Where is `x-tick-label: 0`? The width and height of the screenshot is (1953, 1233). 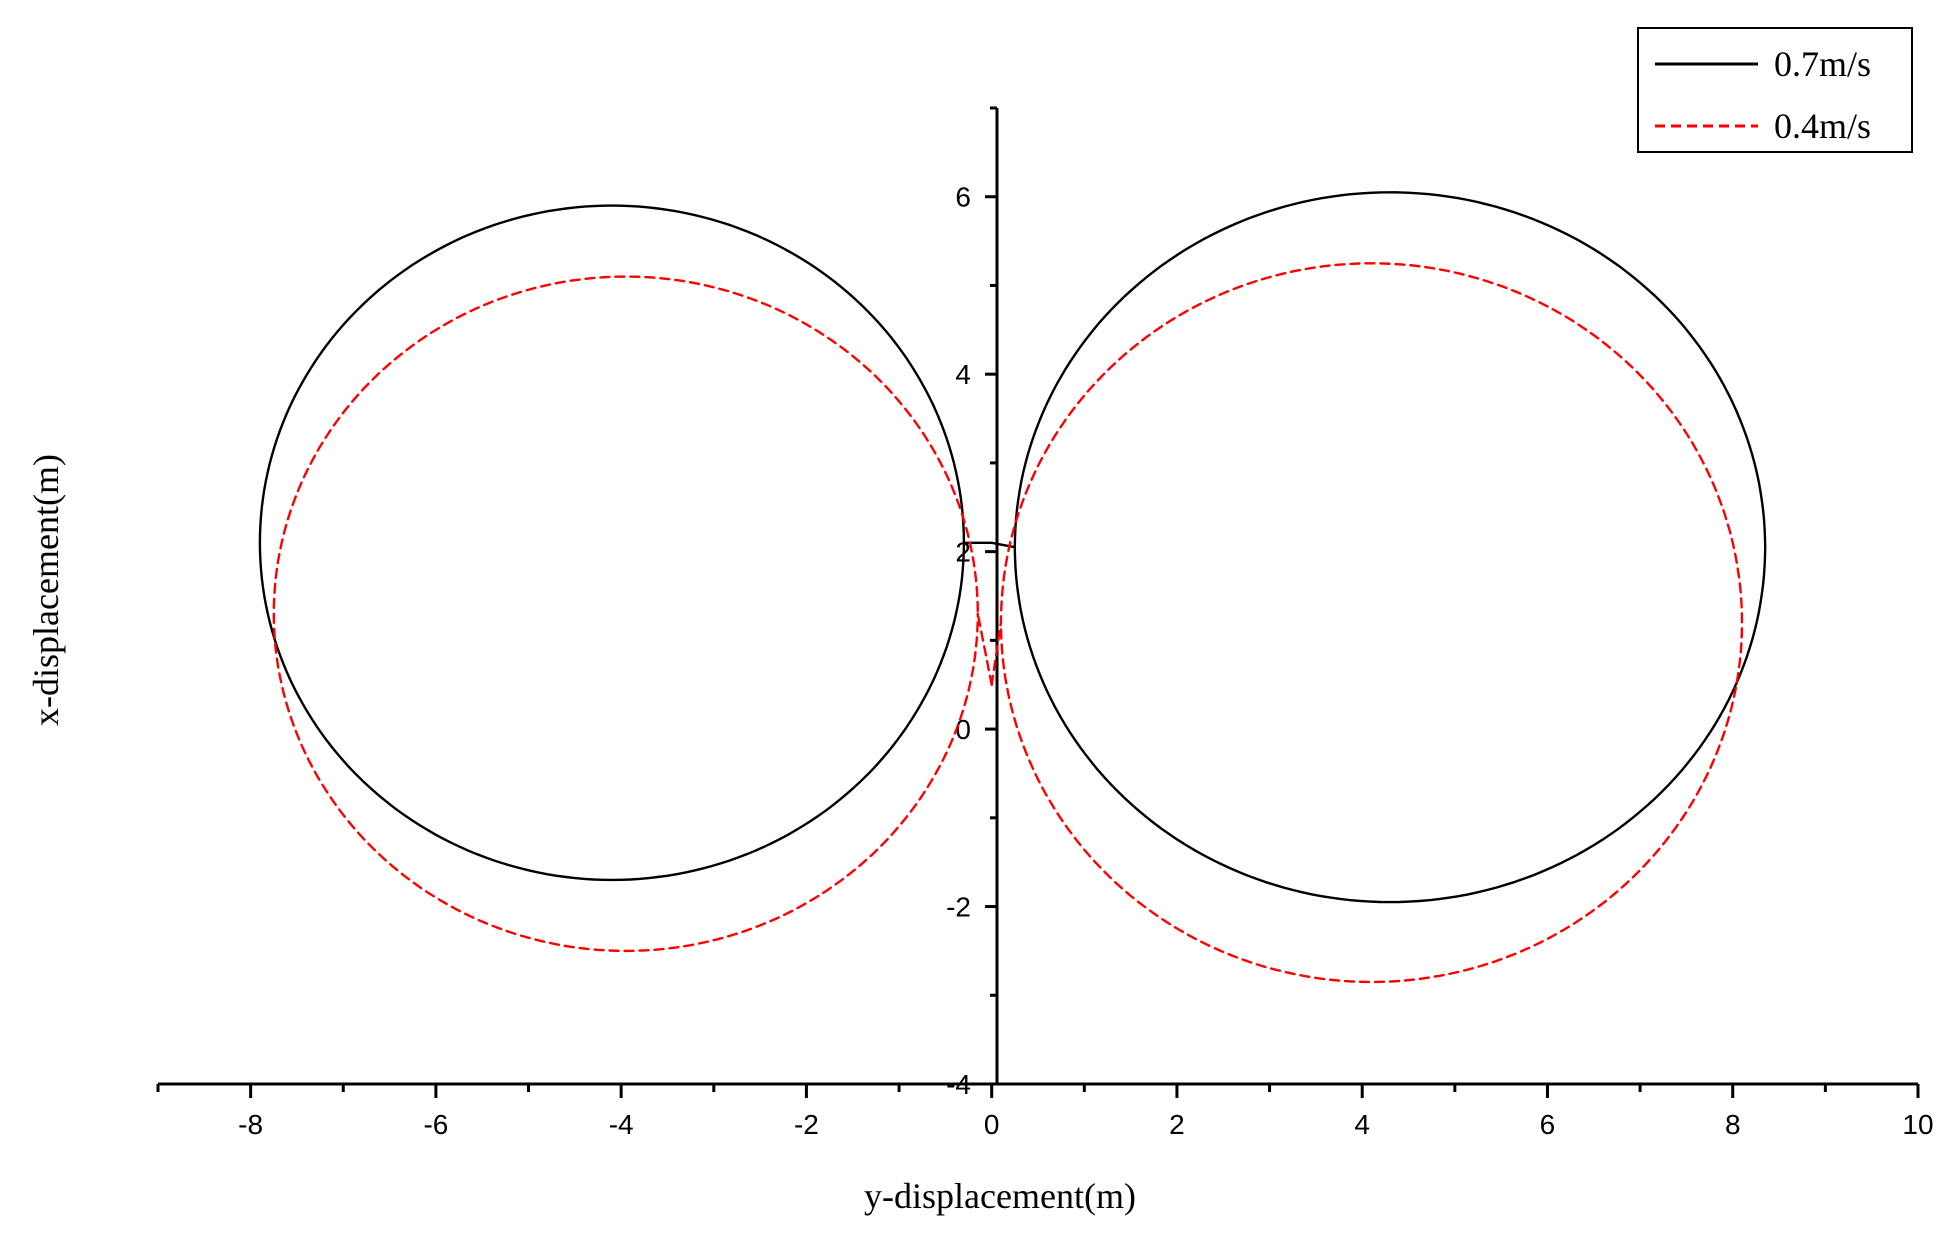 x-tick-label: 0 is located at coordinates (992, 1124).